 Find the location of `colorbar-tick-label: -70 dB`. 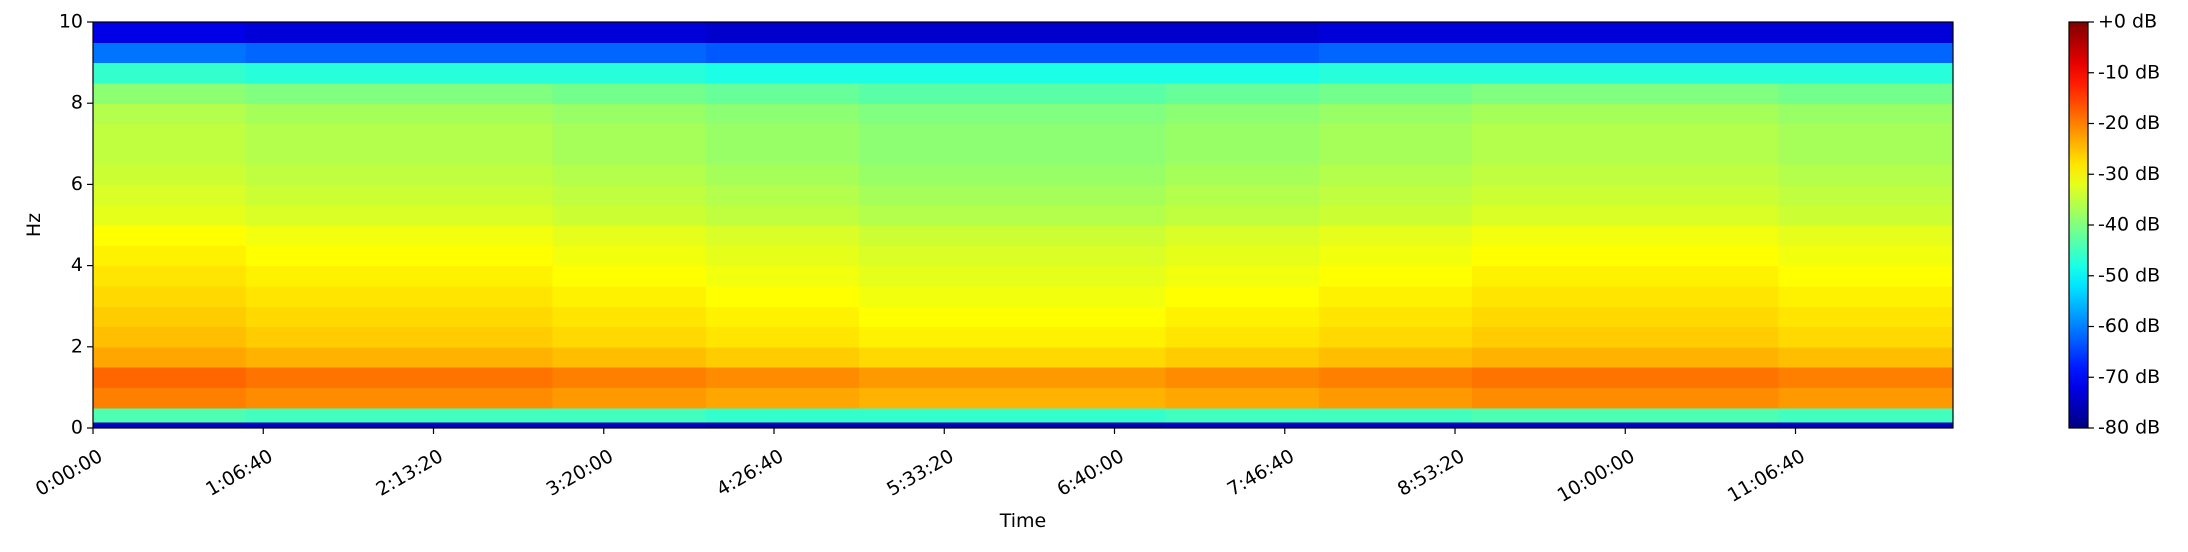

colorbar-tick-label: -70 dB is located at coordinates (2129, 377).